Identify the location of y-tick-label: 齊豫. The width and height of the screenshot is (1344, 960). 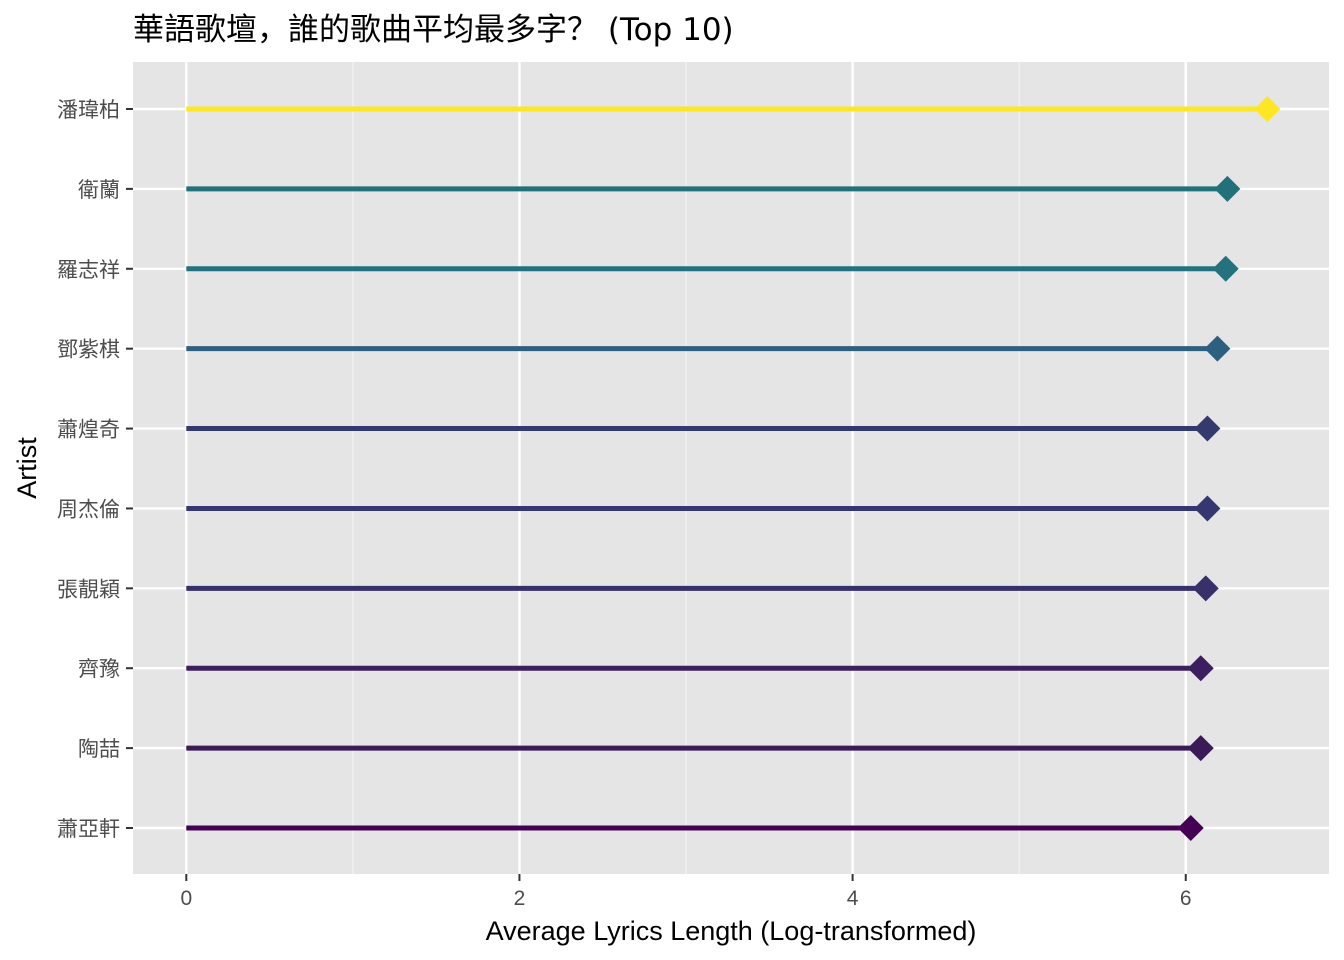
(99, 669).